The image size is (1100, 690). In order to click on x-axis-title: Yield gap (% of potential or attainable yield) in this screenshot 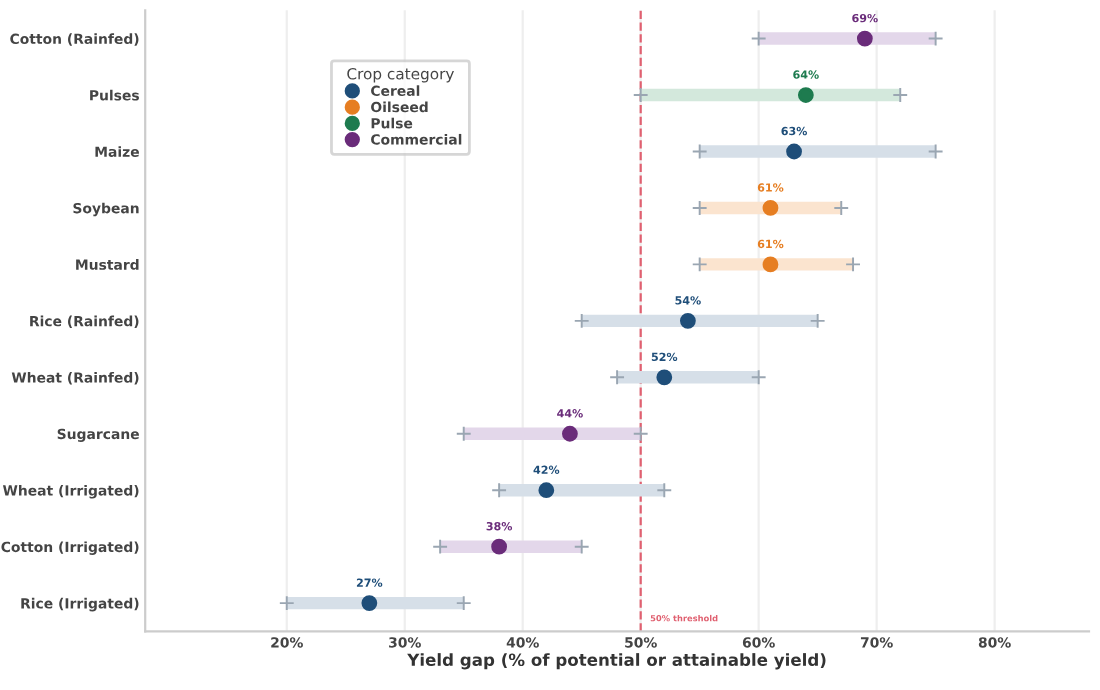, I will do `click(616, 661)`.